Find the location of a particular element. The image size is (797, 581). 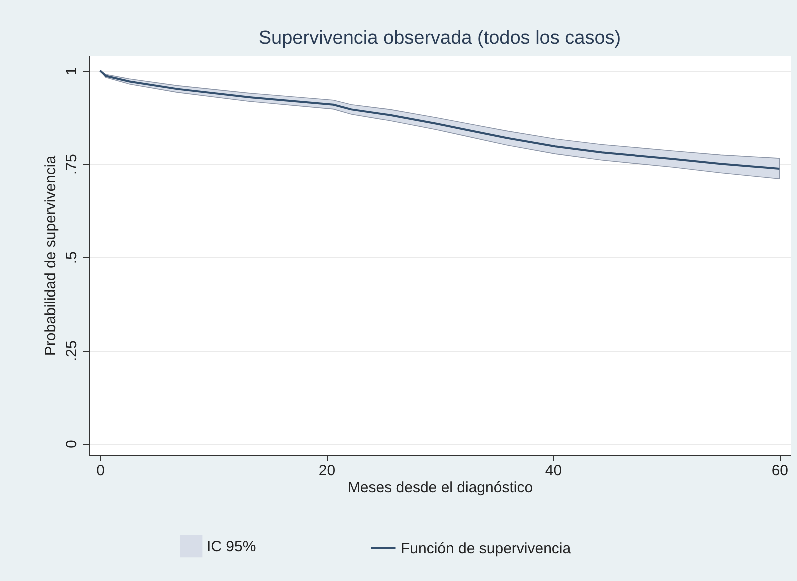

y-tick-label: .25 is located at coordinates (72, 351).